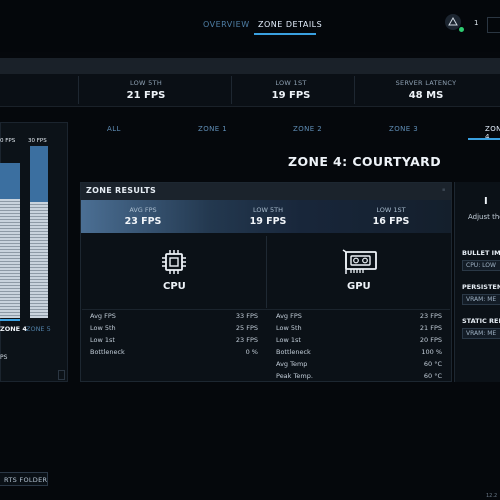  What do you see at coordinates (291, 83) in the screenshot?
I see `stat-label: LOW 1ST` at bounding box center [291, 83].